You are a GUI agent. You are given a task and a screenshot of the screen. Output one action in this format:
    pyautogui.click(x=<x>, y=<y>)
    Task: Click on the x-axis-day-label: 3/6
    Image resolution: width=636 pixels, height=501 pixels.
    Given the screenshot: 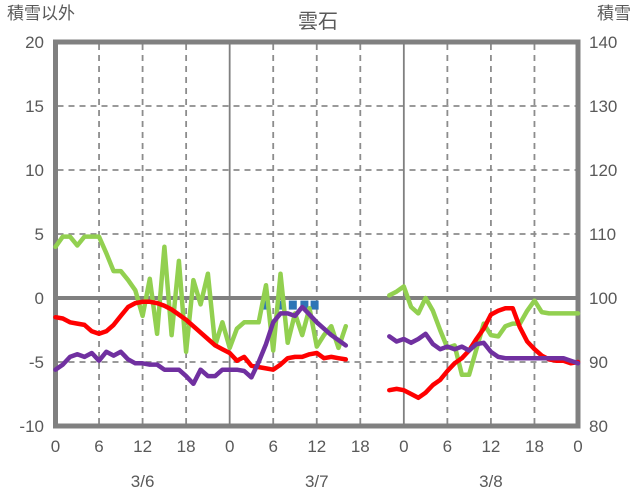 What is the action you would take?
    pyautogui.click(x=143, y=481)
    